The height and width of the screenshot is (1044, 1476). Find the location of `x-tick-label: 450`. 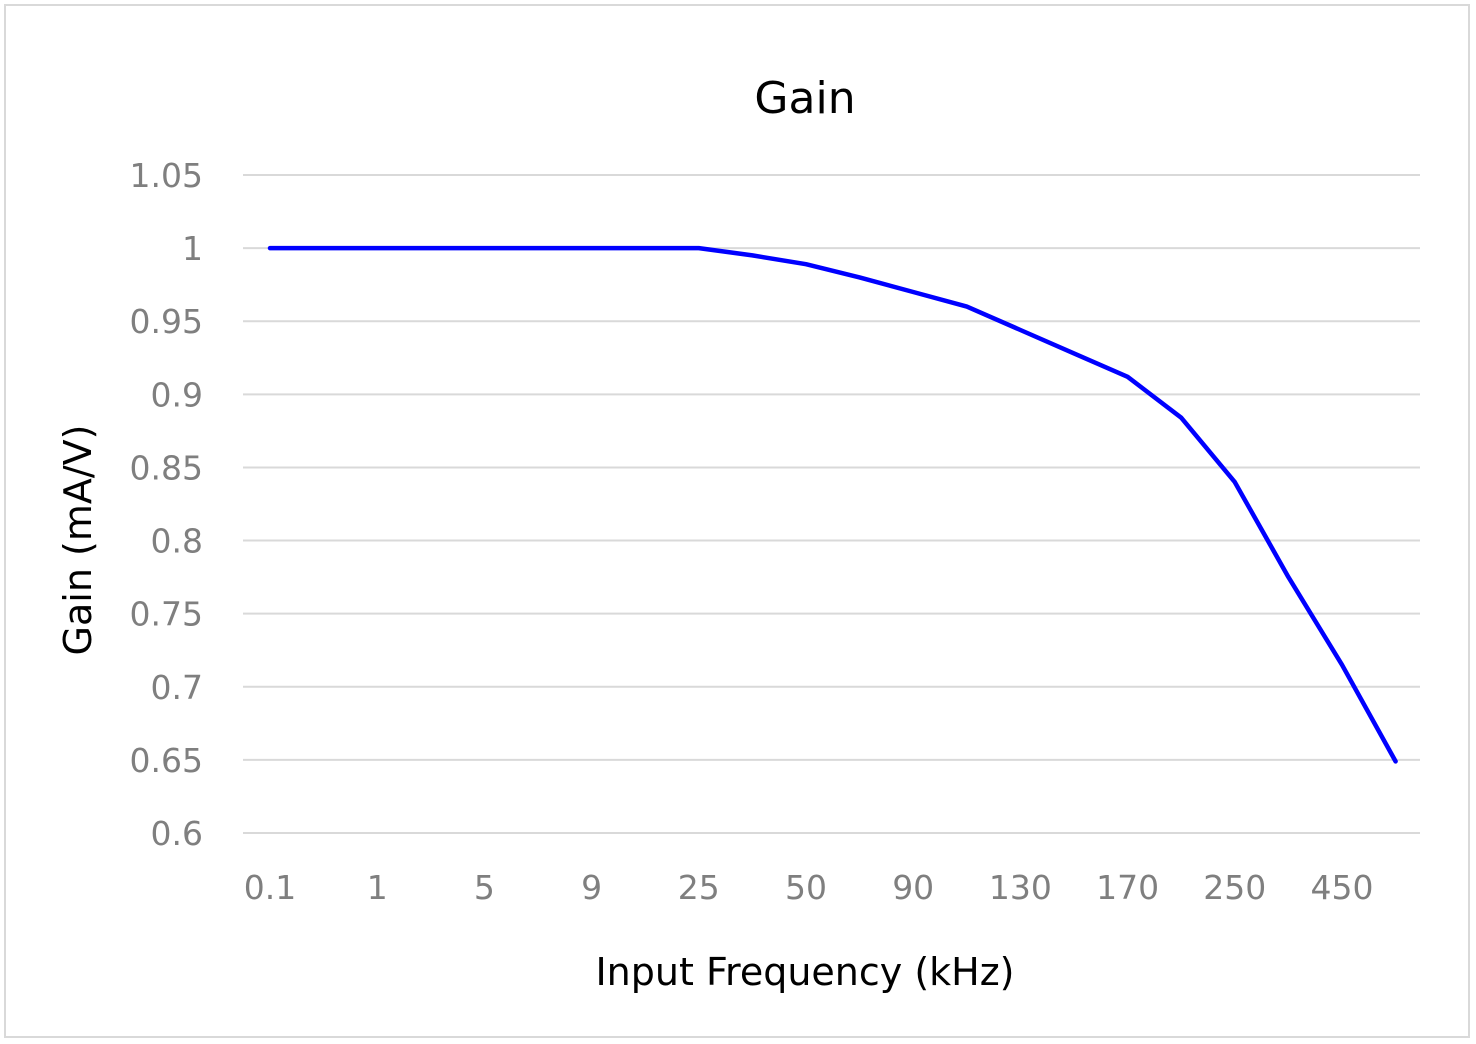

x-tick-label: 450 is located at coordinates (1342, 887).